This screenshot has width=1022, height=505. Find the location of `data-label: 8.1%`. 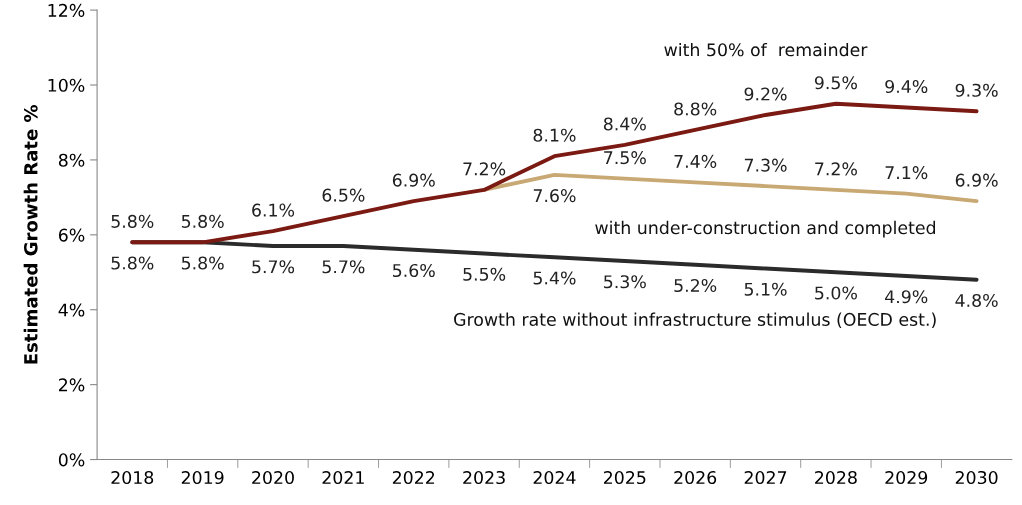

data-label: 8.1% is located at coordinates (554, 135).